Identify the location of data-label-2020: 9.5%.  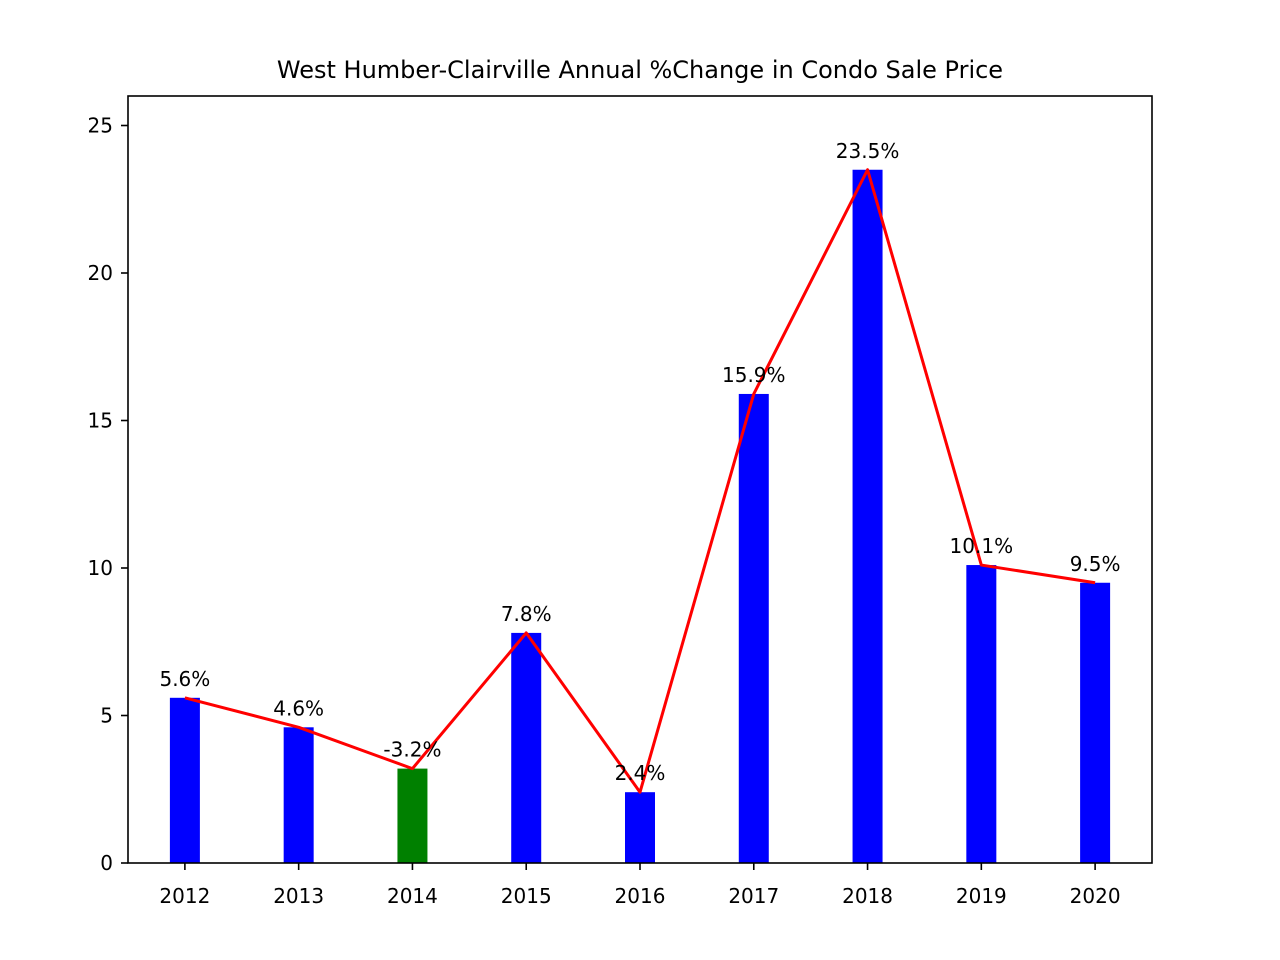
(1095, 564).